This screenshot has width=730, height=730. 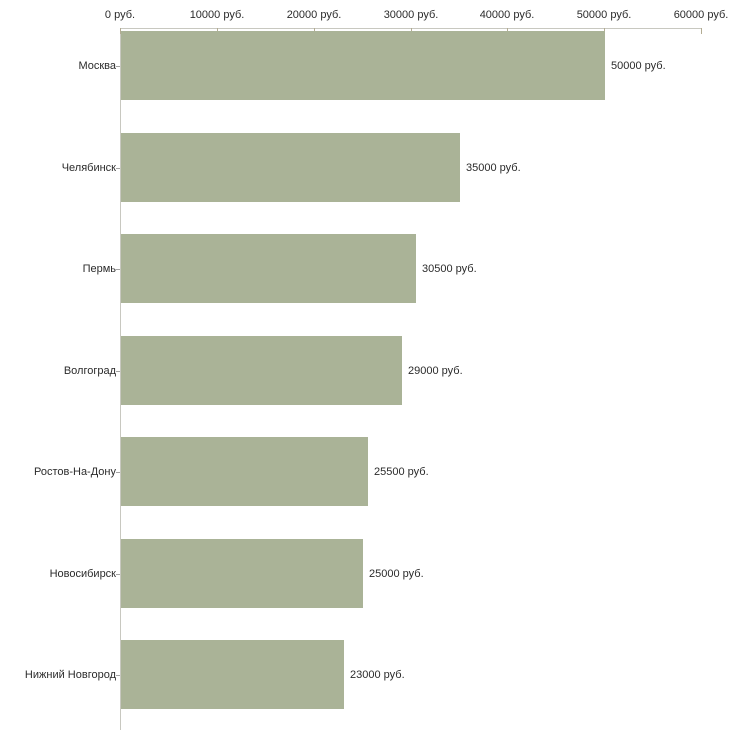 I want to click on category-label: Новосибирск, so click(x=82, y=574).